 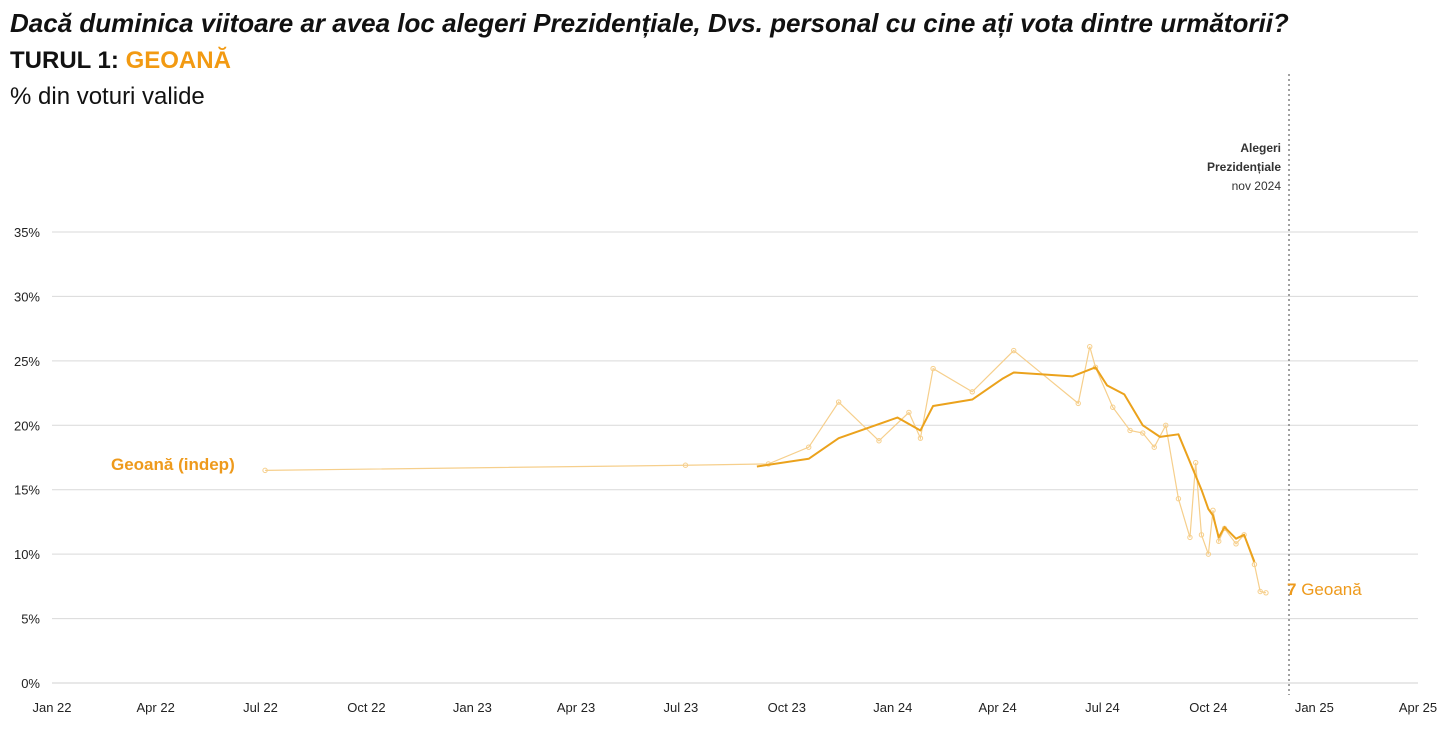 I want to click on x-tick-label: Jan 25, so click(x=1314, y=707).